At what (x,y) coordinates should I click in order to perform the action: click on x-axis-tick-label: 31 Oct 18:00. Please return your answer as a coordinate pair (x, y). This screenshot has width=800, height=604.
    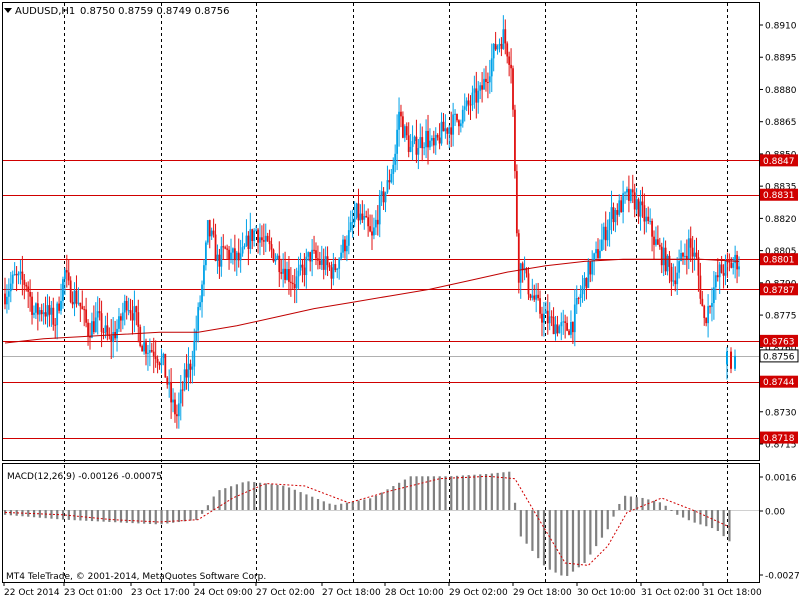
    Looking at the image, I should click on (732, 593).